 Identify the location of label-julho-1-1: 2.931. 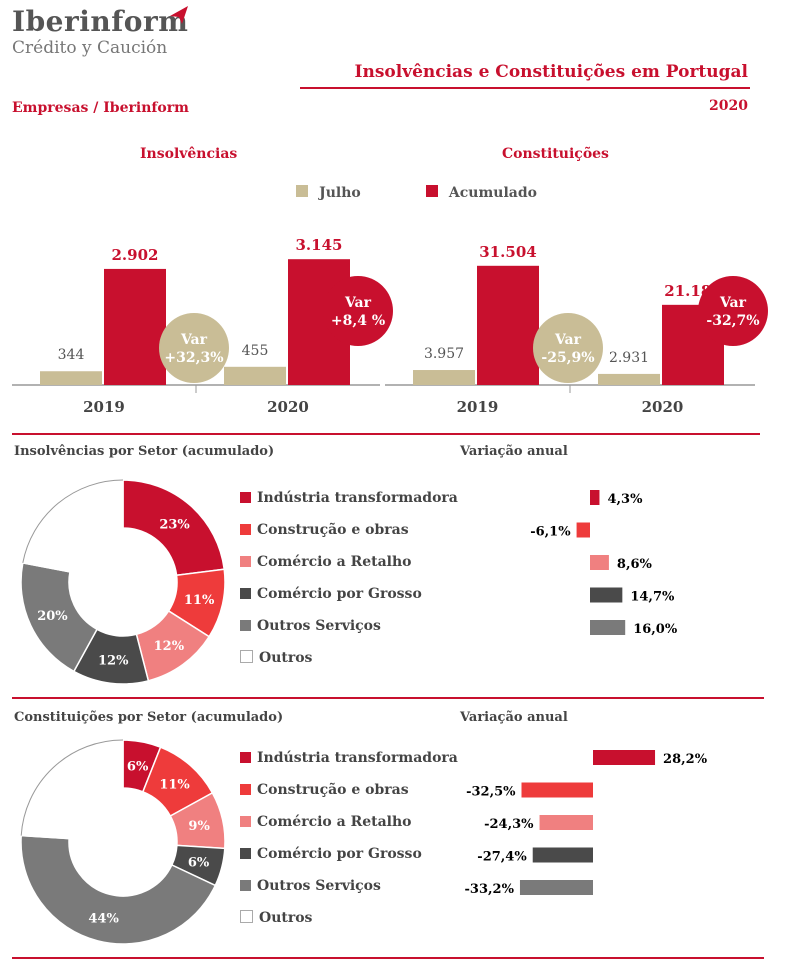
(629, 358).